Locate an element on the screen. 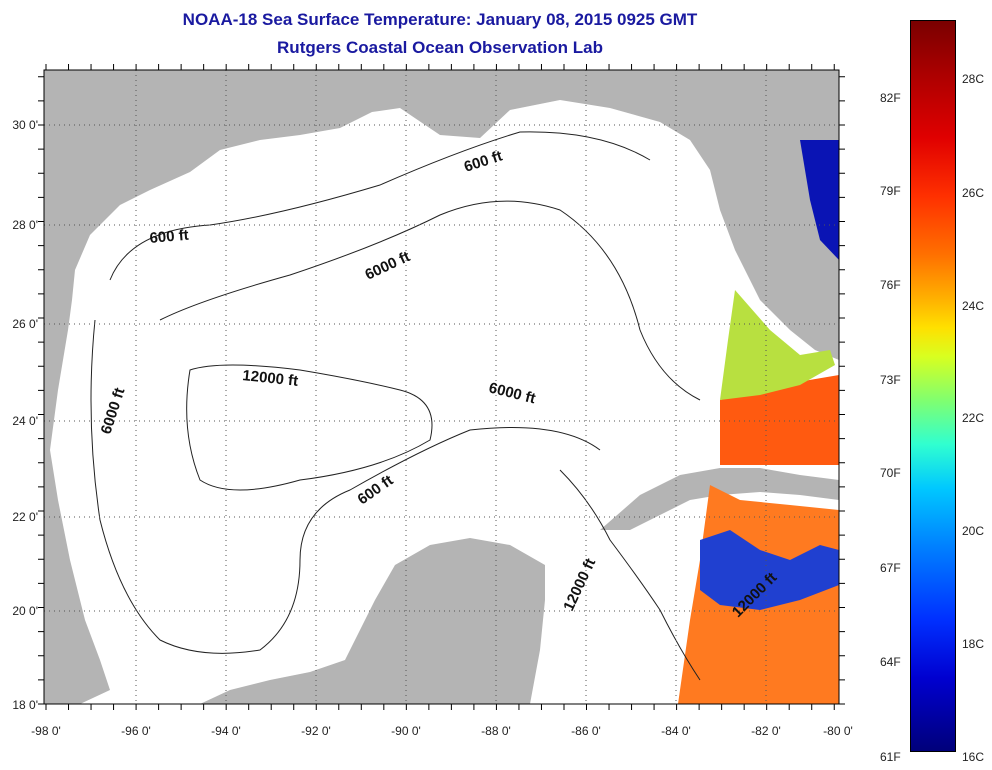  lon-label: -96 0' is located at coordinates (136, 731).